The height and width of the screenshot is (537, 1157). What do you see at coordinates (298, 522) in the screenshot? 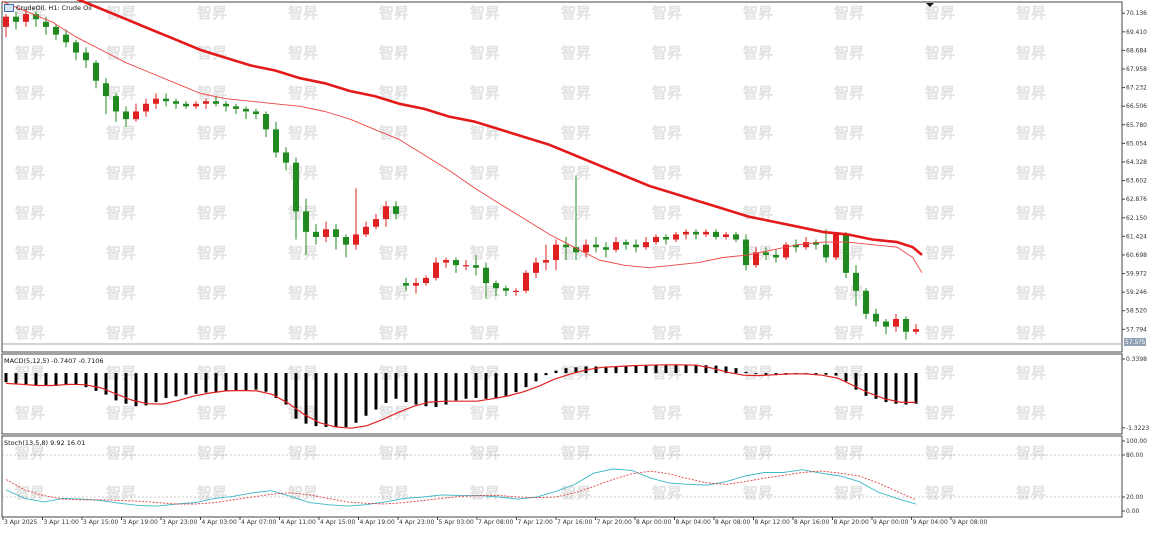
I see `x-tick-label-7: 4 Apr 11:00` at bounding box center [298, 522].